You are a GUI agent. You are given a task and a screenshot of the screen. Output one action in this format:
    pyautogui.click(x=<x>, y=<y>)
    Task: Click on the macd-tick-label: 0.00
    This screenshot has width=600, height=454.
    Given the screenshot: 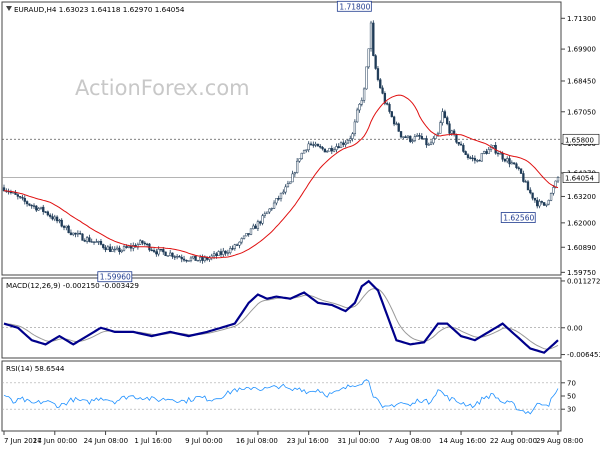 What is the action you would take?
    pyautogui.click(x=575, y=328)
    